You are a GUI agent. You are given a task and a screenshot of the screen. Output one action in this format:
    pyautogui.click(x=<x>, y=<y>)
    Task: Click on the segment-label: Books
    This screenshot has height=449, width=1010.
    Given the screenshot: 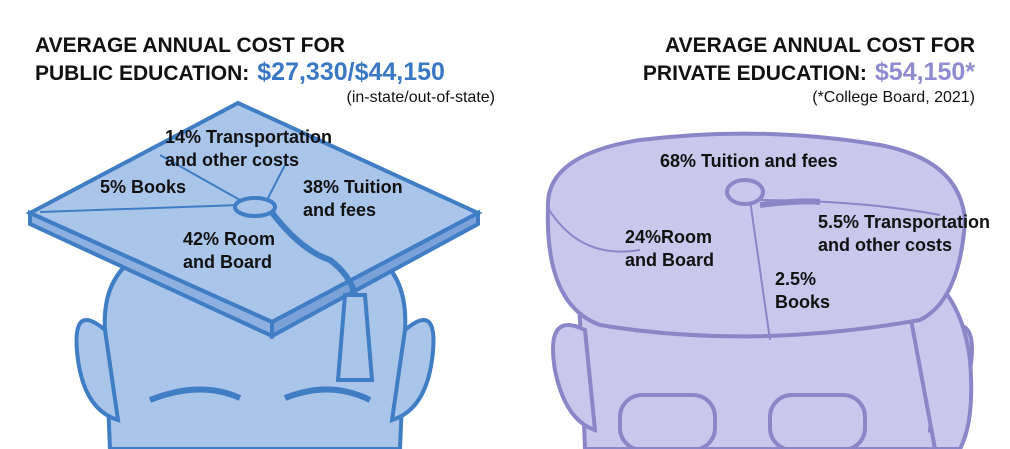 What is the action you would take?
    pyautogui.click(x=802, y=302)
    